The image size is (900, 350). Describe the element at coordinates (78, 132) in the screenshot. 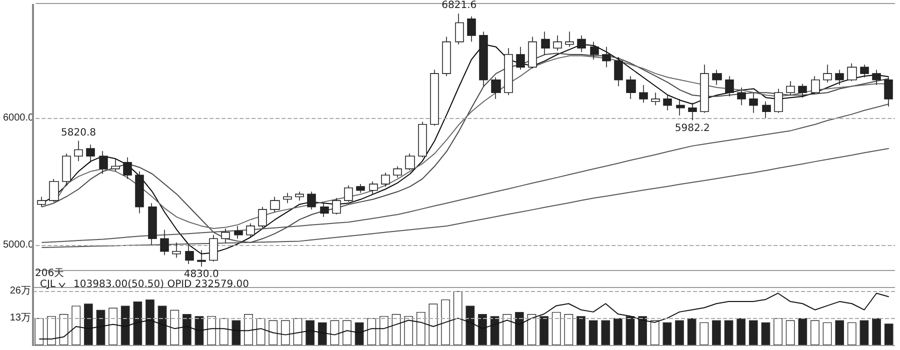

I see `annotation: 5820.8` at that location.